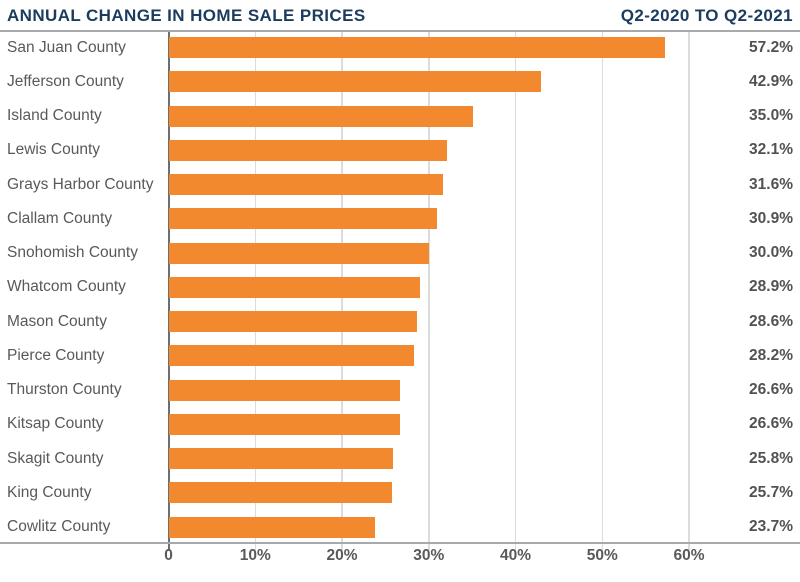 This screenshot has height=582, width=800. Describe the element at coordinates (56, 355) in the screenshot. I see `category-label: Pierce County` at that location.